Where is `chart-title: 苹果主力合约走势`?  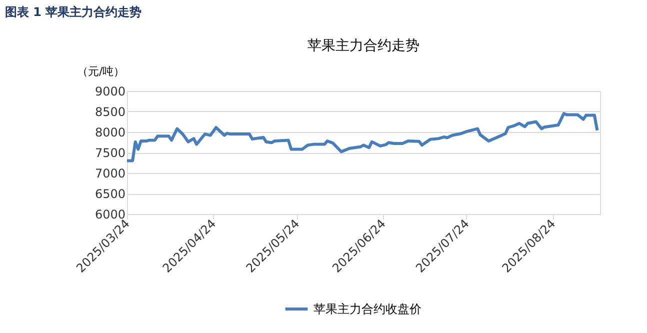 chart-title: 苹果主力合约走势 is located at coordinates (364, 46).